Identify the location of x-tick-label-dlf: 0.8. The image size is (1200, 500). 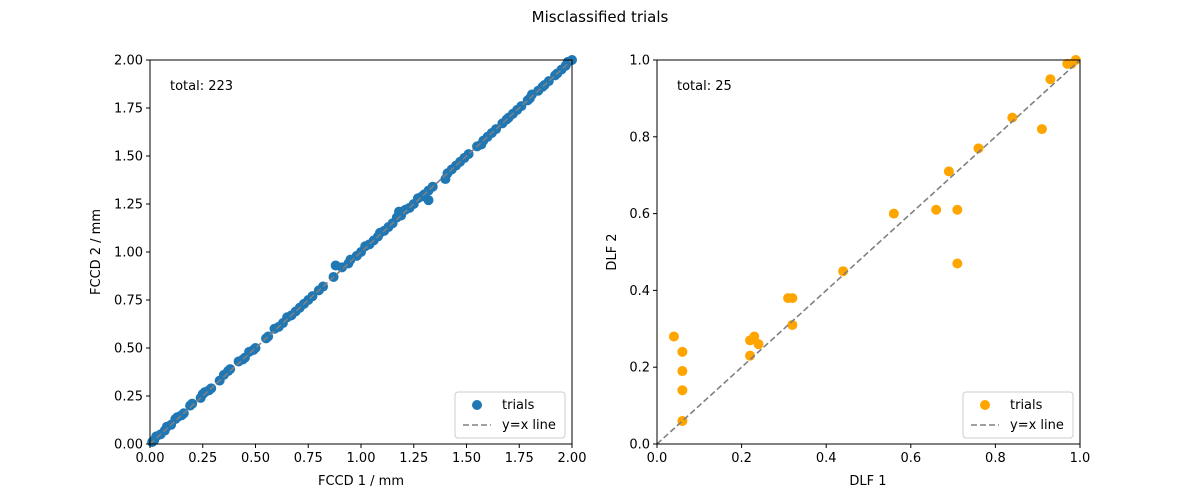
(995, 458).